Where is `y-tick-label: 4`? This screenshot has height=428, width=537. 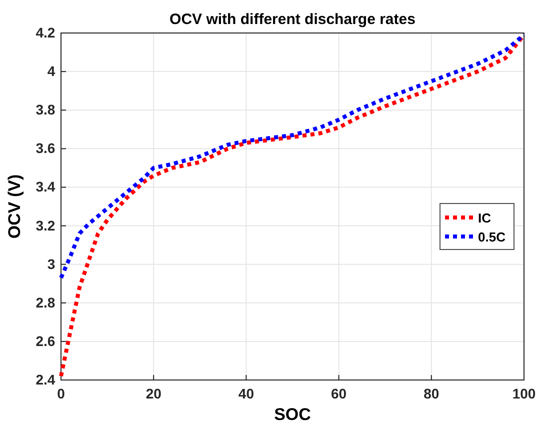 y-tick-label: 4 is located at coordinates (51, 71).